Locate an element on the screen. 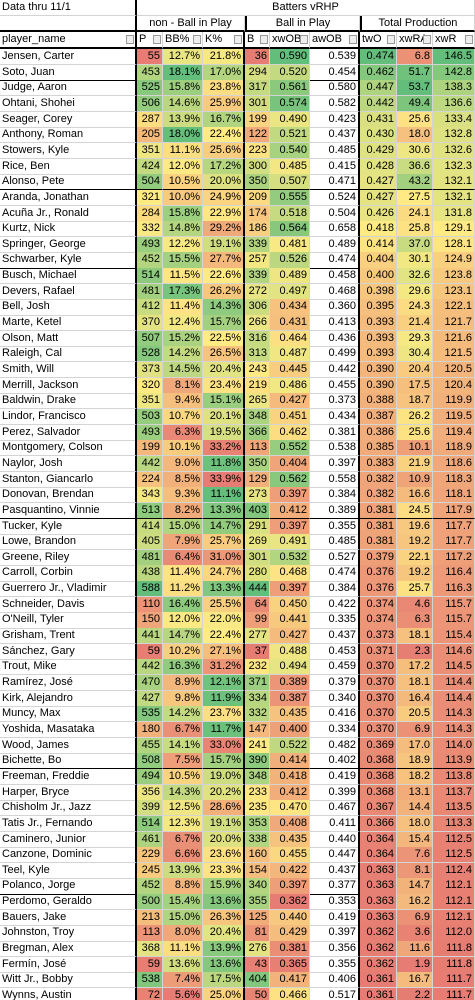 The width and height of the screenshot is (475, 1000). table-cell: 0.497 is located at coordinates (290, 291).